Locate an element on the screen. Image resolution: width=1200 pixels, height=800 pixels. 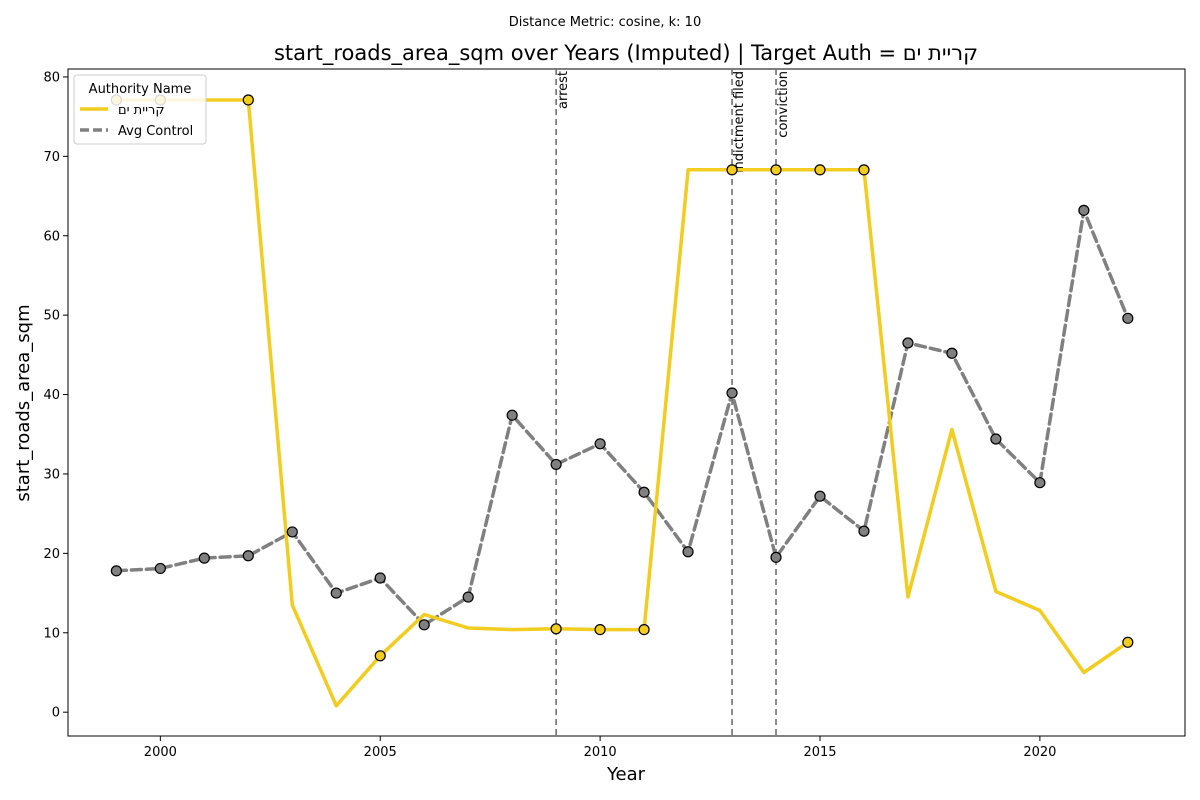
x-tick-label: 2020 is located at coordinates (1039, 752).